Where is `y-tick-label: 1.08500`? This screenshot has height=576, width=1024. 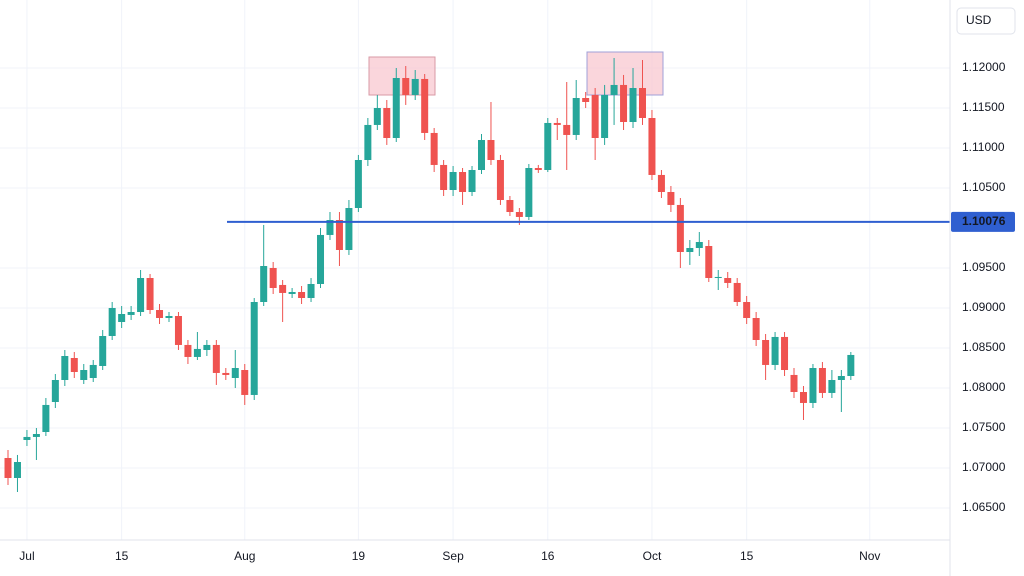
y-tick-label: 1.08500 is located at coordinates (984, 347).